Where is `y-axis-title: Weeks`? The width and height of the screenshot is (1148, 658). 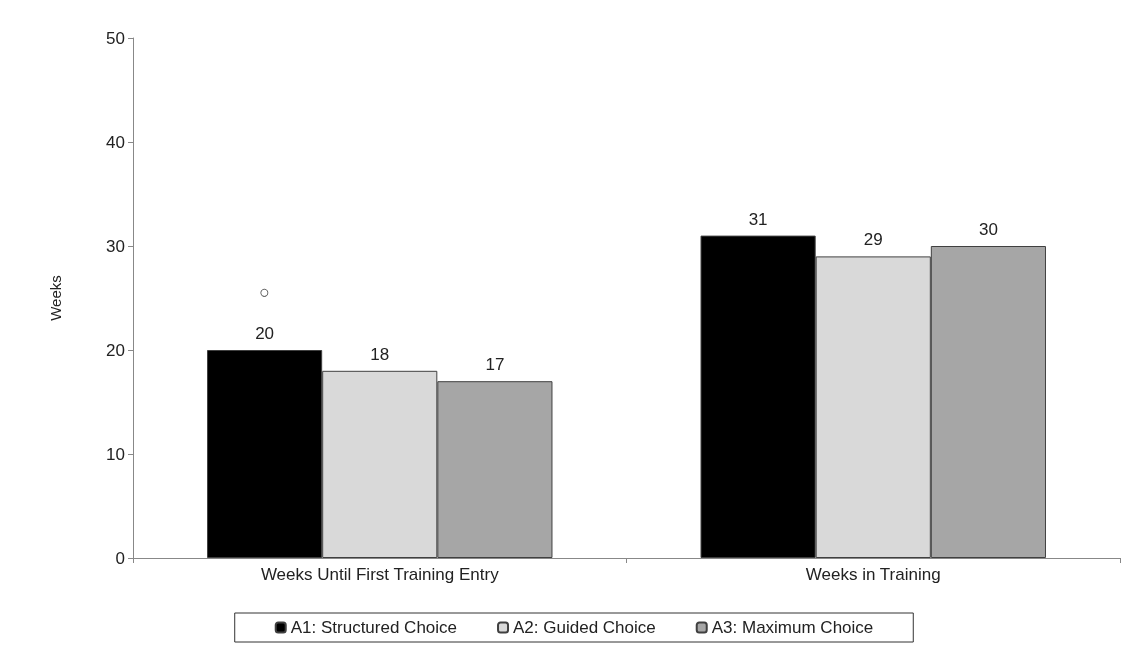 y-axis-title: Weeks is located at coordinates (55, 298).